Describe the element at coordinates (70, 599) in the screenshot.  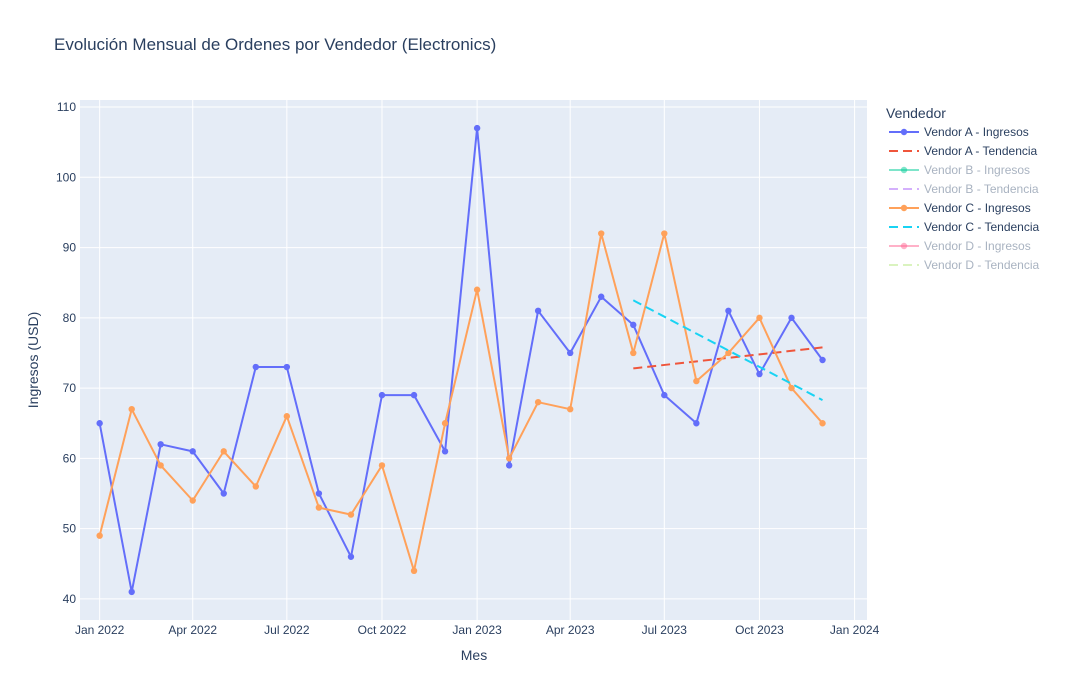
I see `y-tick-label: 40` at that location.